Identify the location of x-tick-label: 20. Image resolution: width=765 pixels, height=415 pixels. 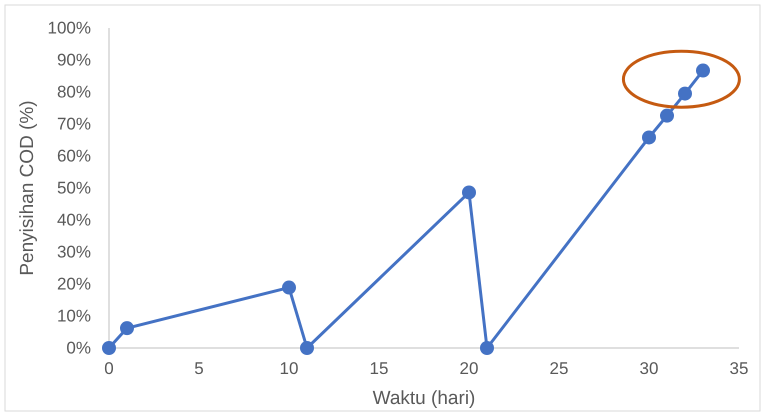
(469, 368).